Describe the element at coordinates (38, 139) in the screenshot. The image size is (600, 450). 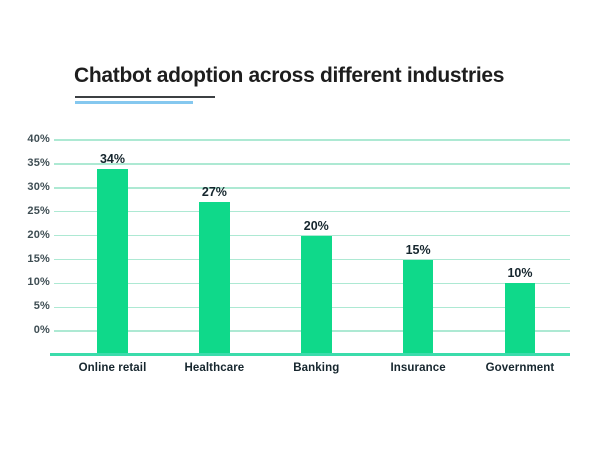
I see `y-axis-tick-label: 40%` at that location.